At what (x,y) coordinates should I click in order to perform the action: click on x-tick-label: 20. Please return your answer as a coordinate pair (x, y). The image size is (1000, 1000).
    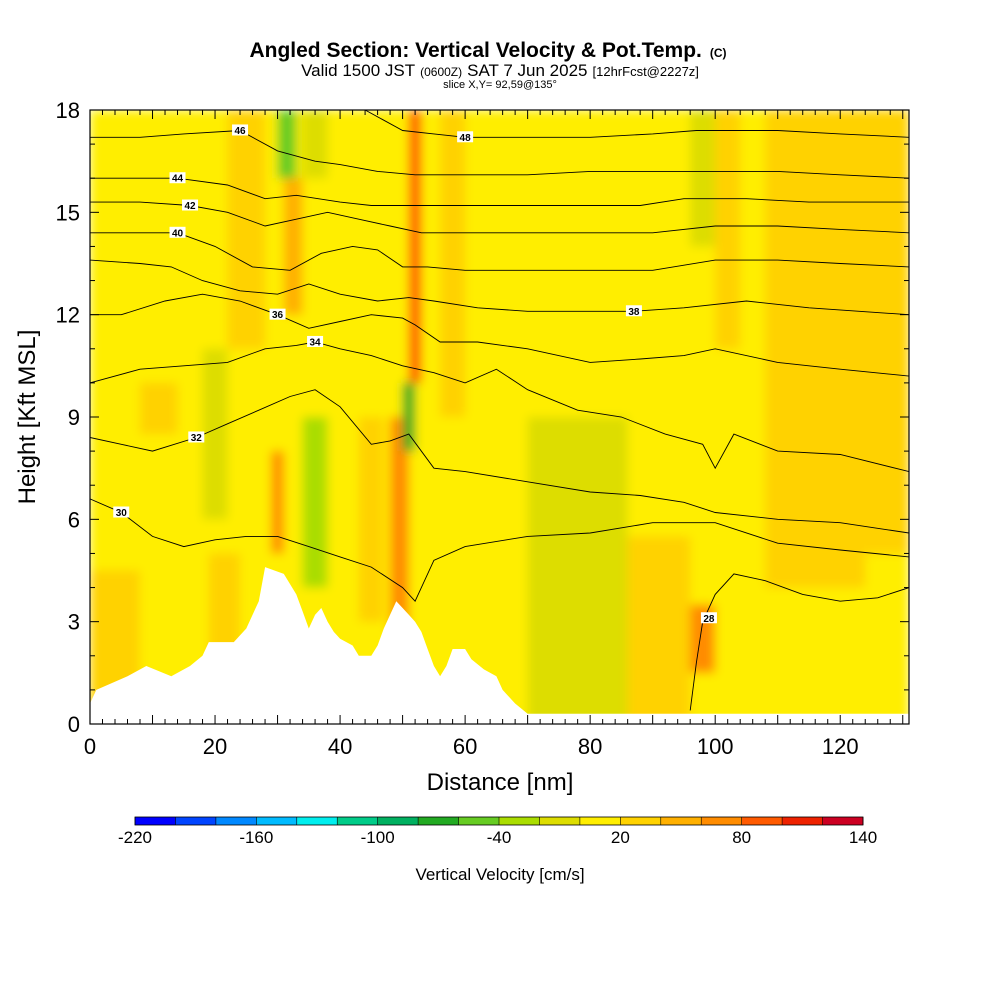
    Looking at the image, I should click on (215, 746).